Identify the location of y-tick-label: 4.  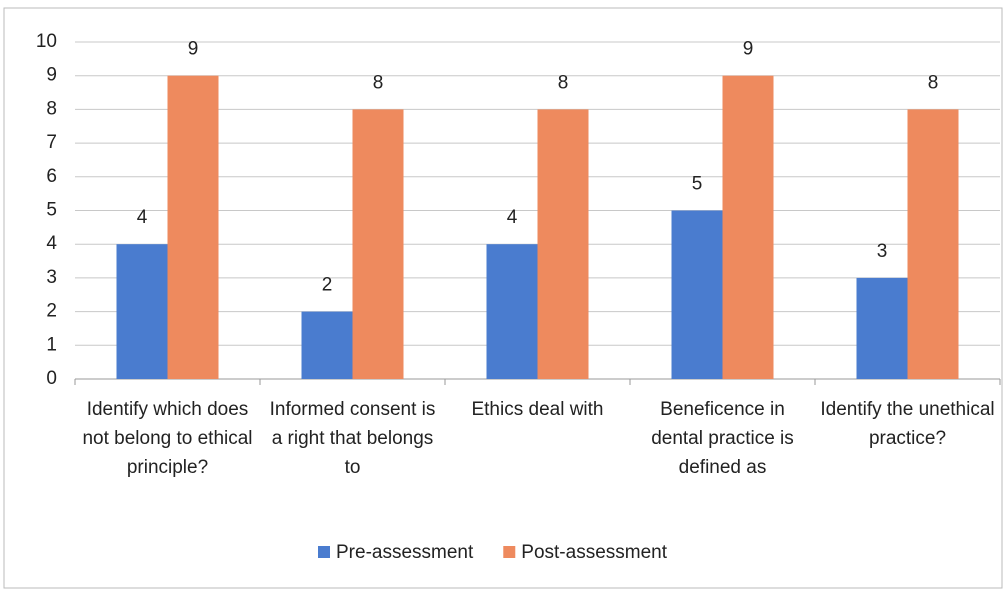
(51, 243).